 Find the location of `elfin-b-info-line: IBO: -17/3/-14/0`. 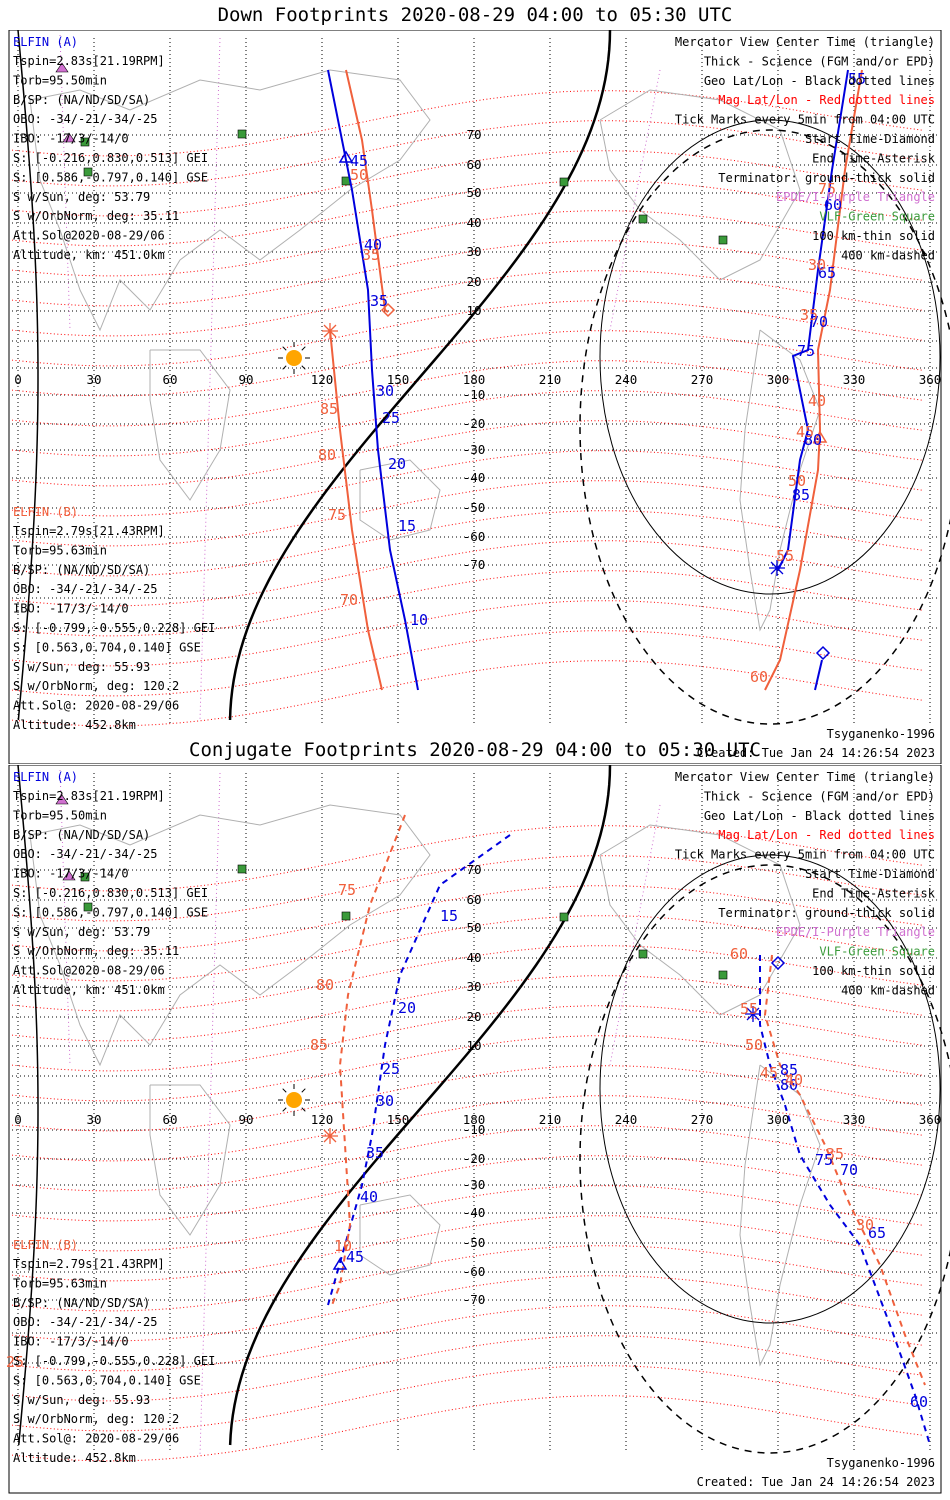

elfin-b-info-line: IBO: -17/3/-14/0 is located at coordinates (71, 609).